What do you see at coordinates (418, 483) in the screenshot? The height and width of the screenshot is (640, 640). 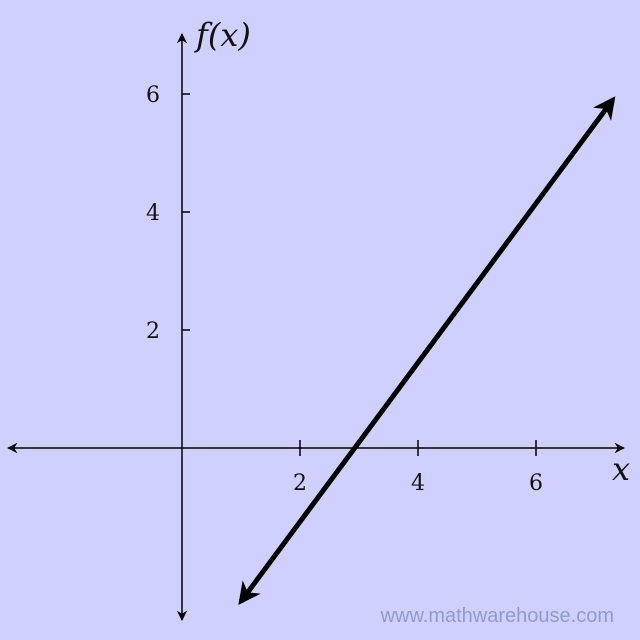 I see `x-tick-label: 4` at bounding box center [418, 483].